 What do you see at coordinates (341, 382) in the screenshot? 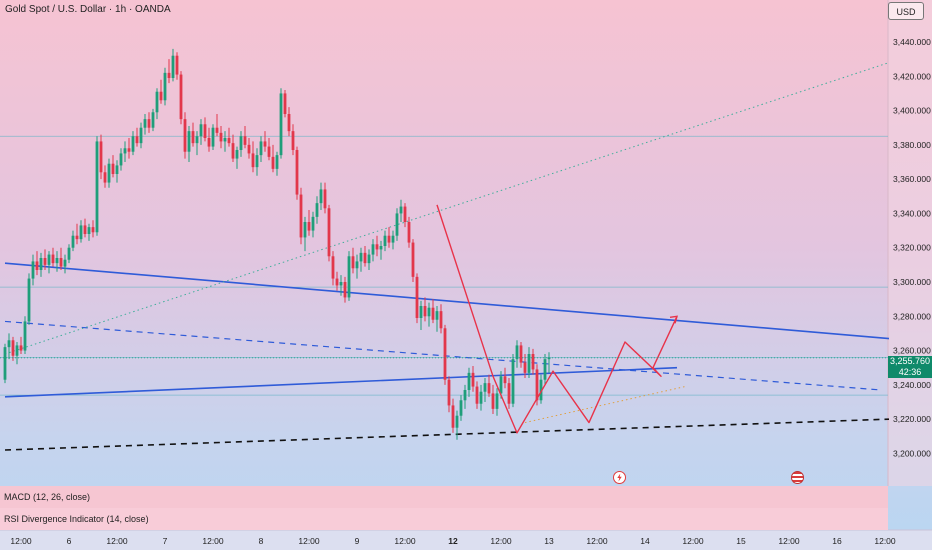
I see `trendline-neckline` at bounding box center [341, 382].